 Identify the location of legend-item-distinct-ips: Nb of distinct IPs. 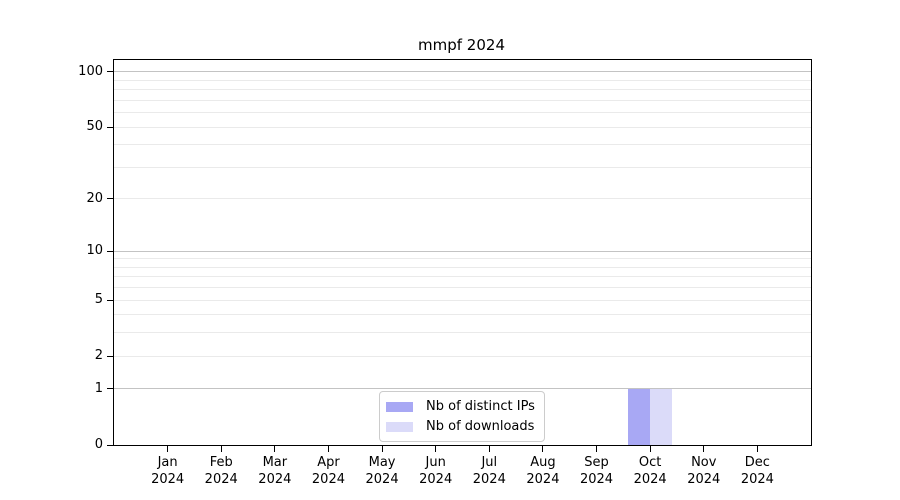
(460, 406).